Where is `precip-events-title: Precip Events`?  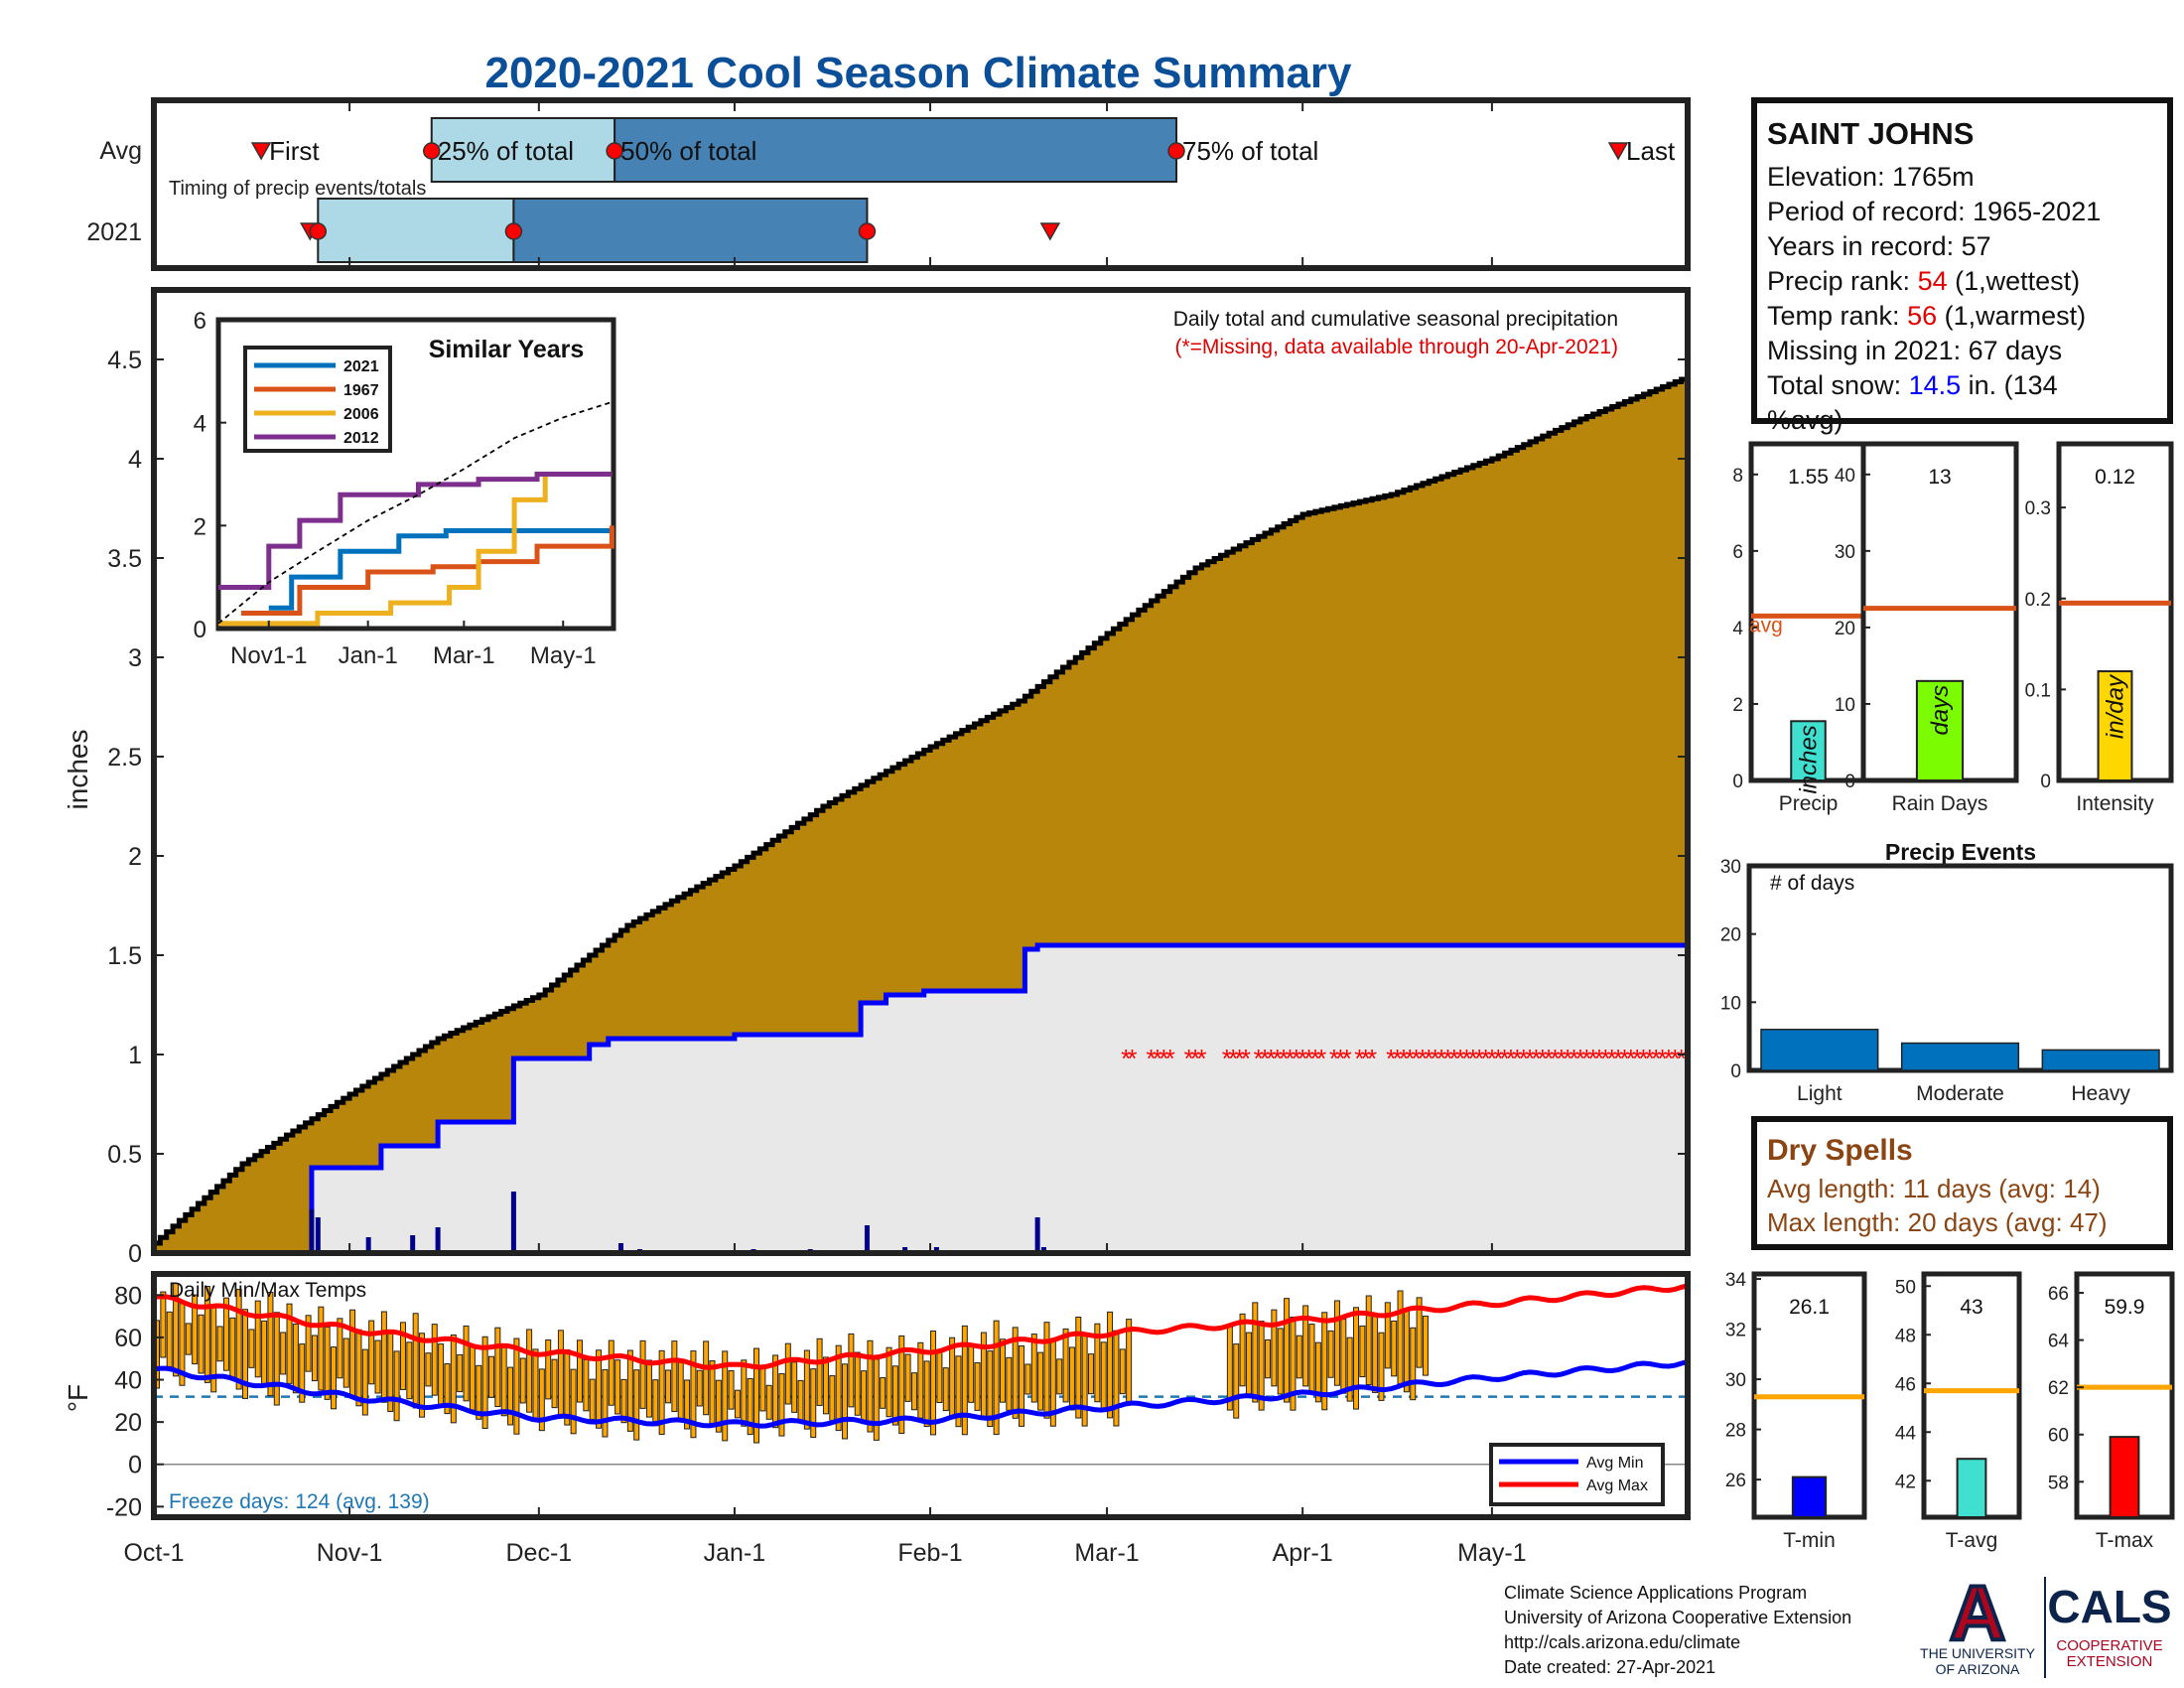
precip-events-title: Precip Events is located at coordinates (1960, 852).